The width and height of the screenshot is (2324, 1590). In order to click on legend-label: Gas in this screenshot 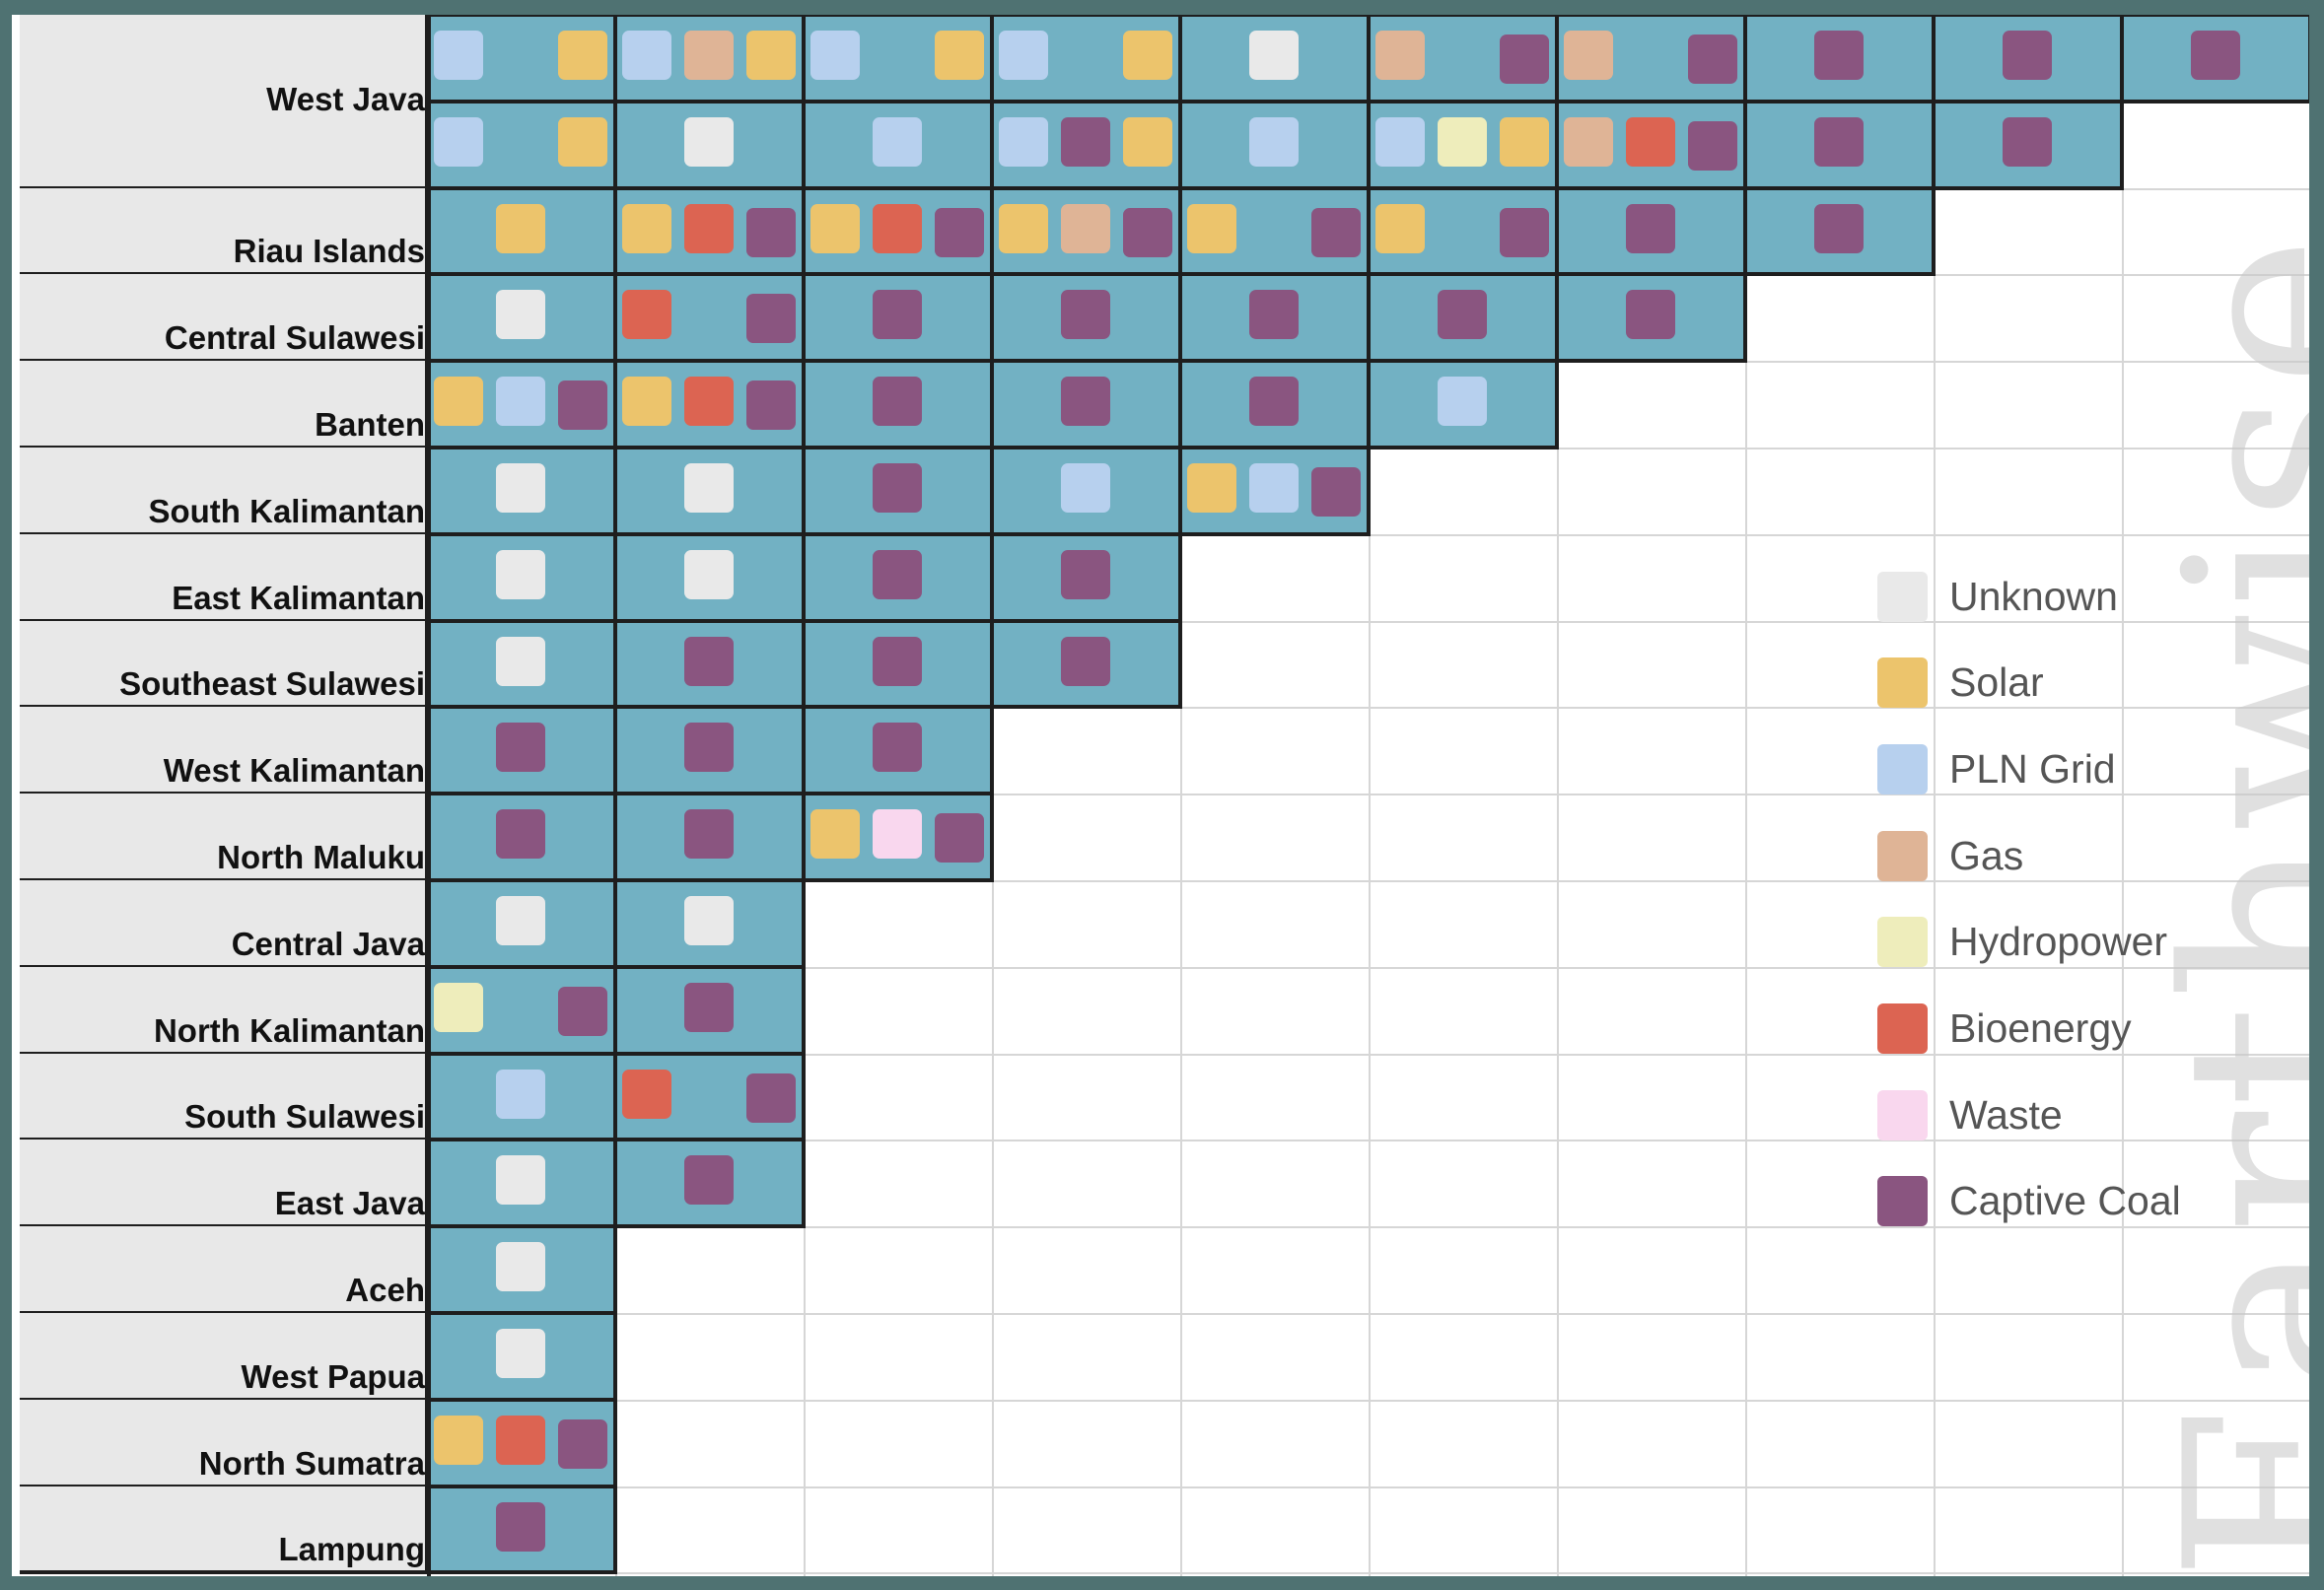, I will do `click(1986, 855)`.